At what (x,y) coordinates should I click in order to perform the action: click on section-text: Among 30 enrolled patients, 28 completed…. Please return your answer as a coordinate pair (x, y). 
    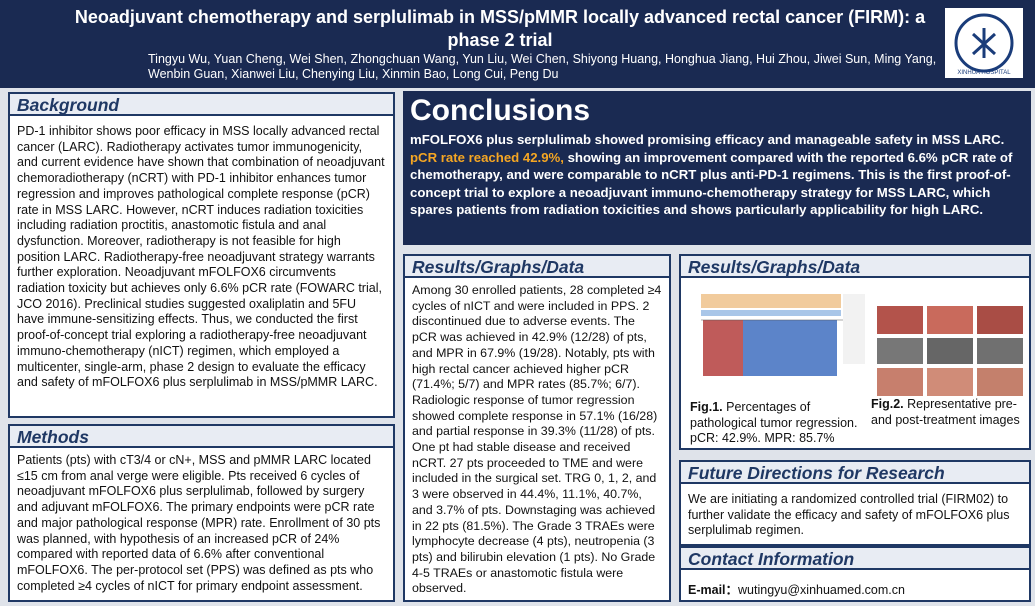
    Looking at the image, I should click on (537, 439).